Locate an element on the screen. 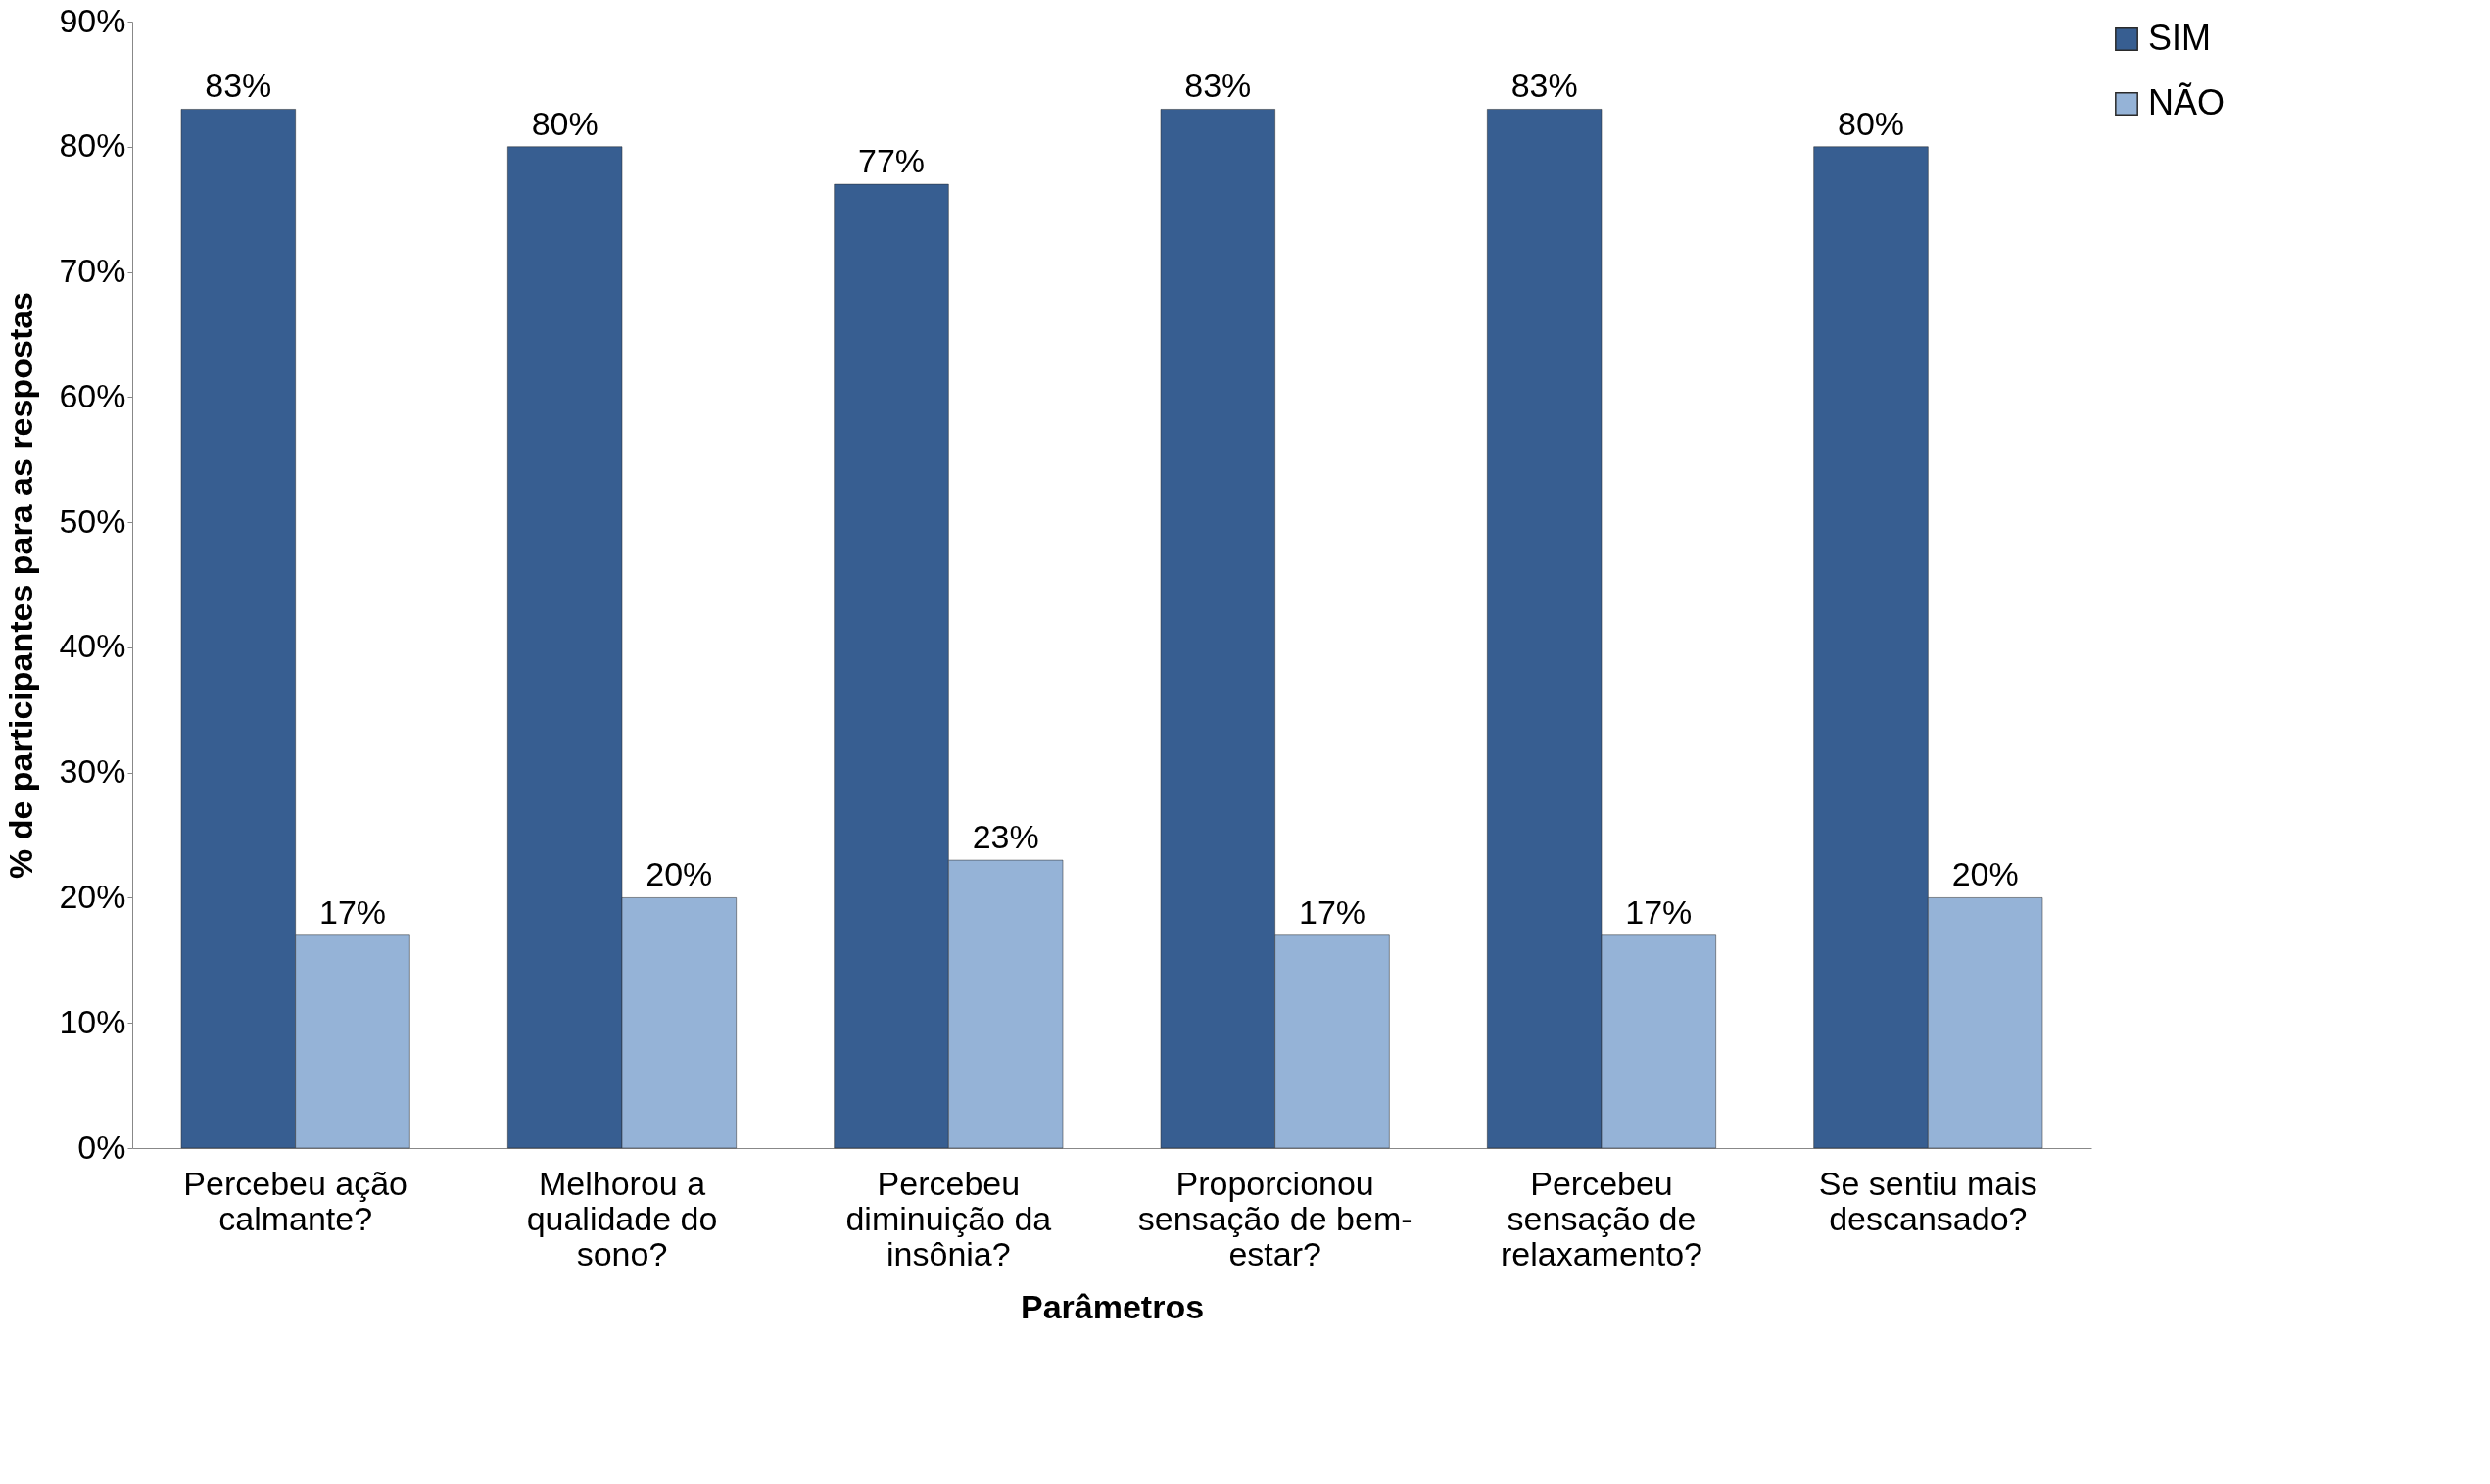 The image size is (2490, 1484). data-label: 23% is located at coordinates (1005, 837).